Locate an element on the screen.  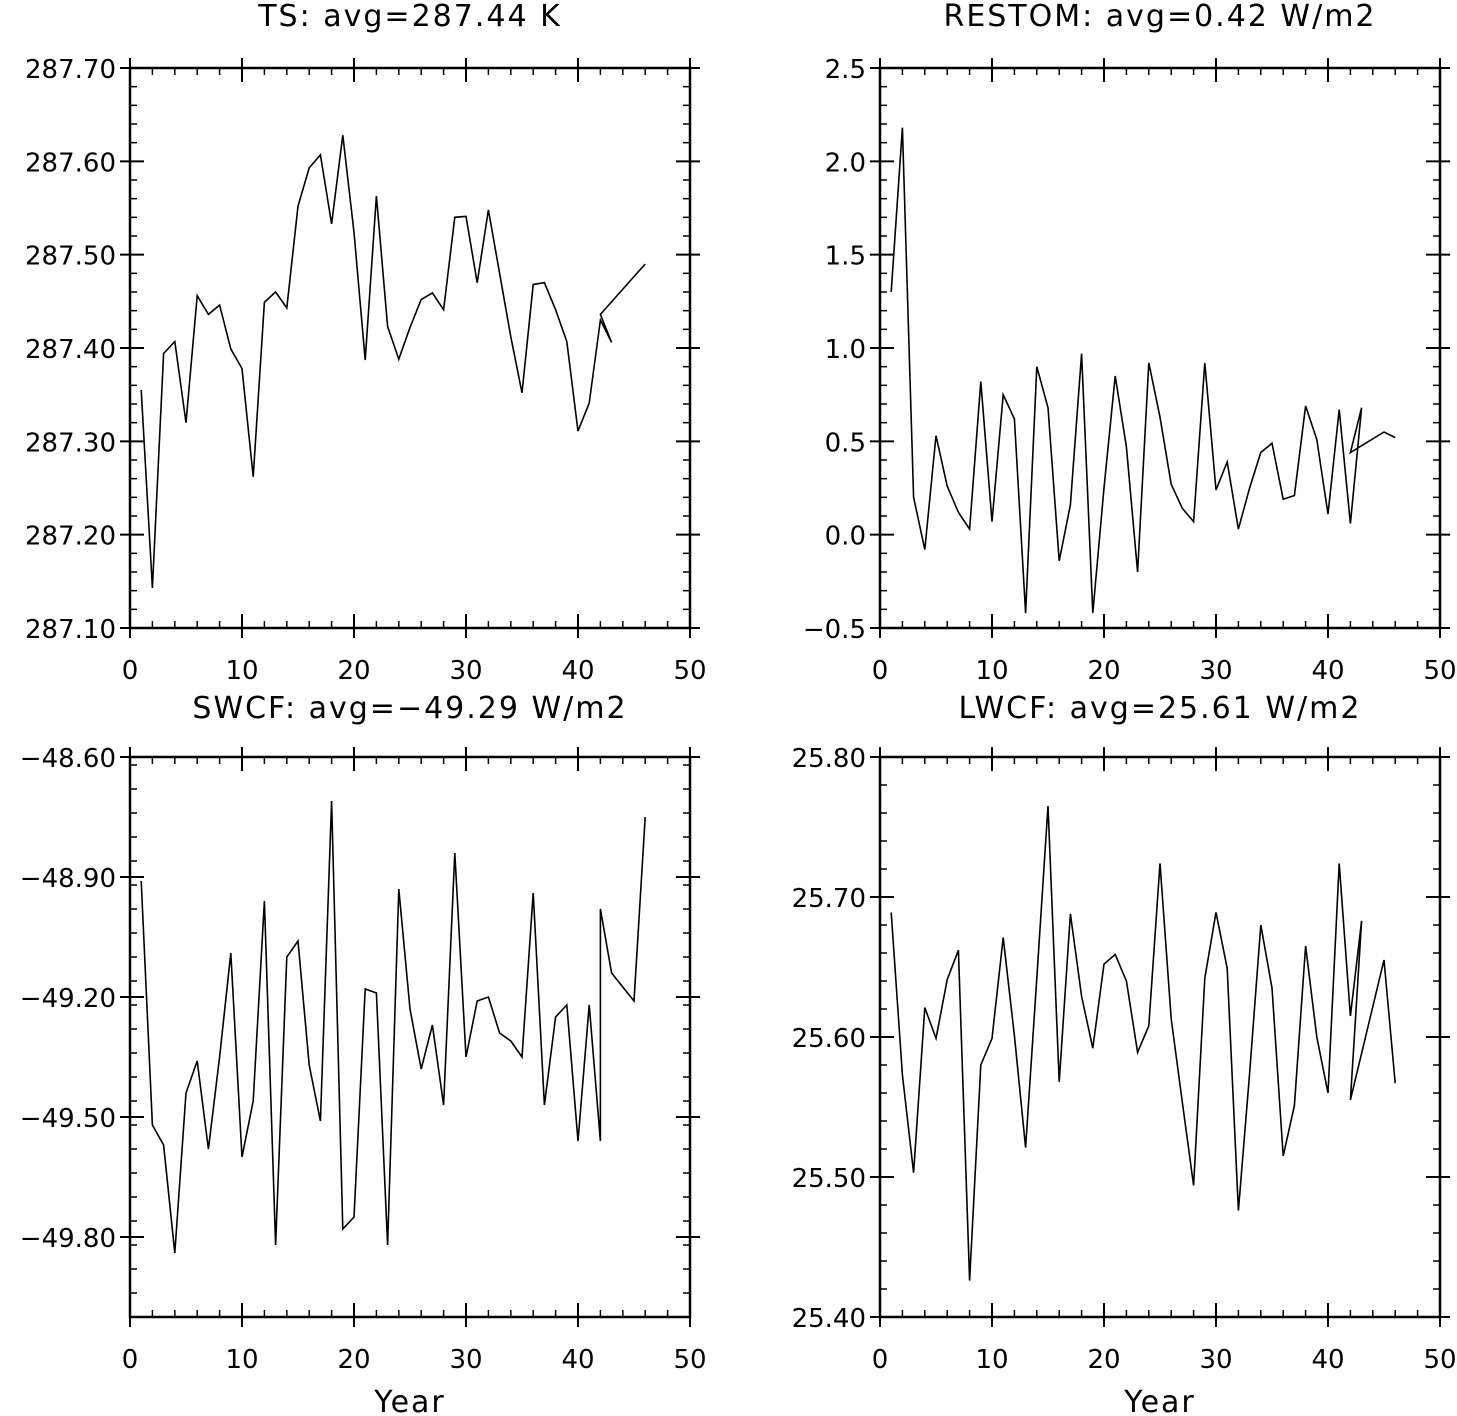
y-tick-label: 0.5 is located at coordinates (845, 443).